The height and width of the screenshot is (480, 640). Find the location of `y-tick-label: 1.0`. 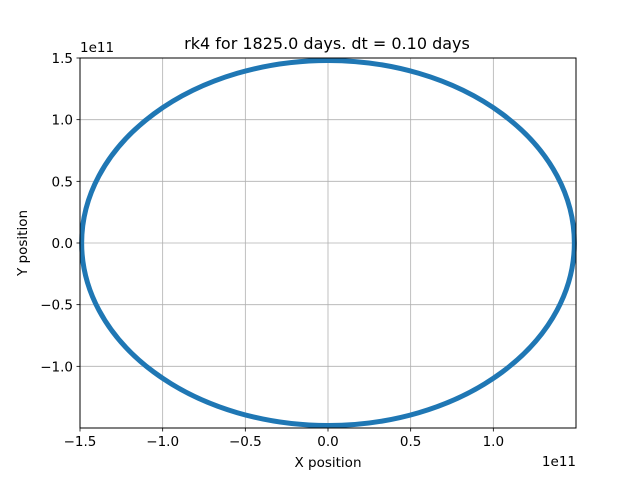

y-tick-label: 1.0 is located at coordinates (62, 121).